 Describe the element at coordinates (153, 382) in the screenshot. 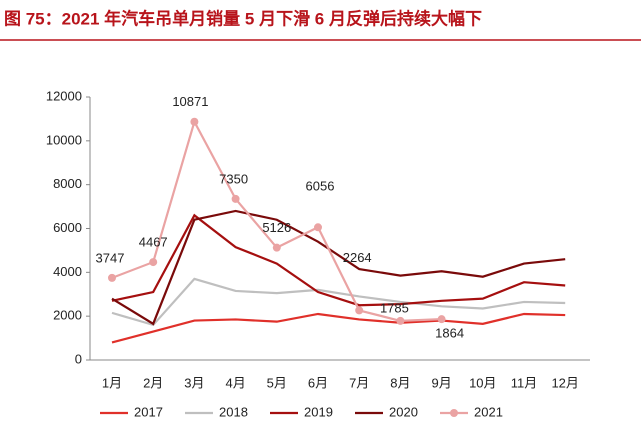

I see `x-tick-label: 2月` at that location.